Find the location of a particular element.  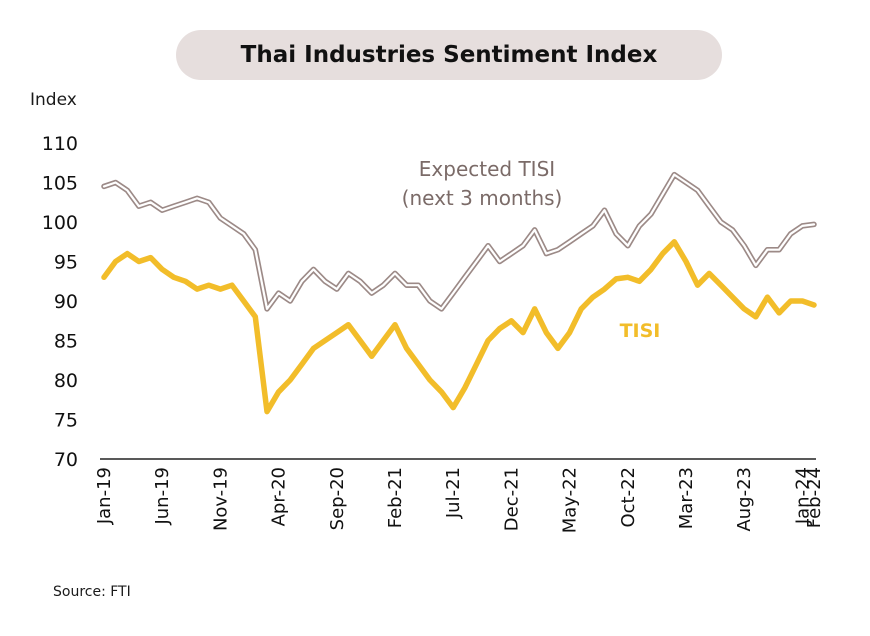

chart-title: Thai Industries Sentiment Index is located at coordinates (449, 55).